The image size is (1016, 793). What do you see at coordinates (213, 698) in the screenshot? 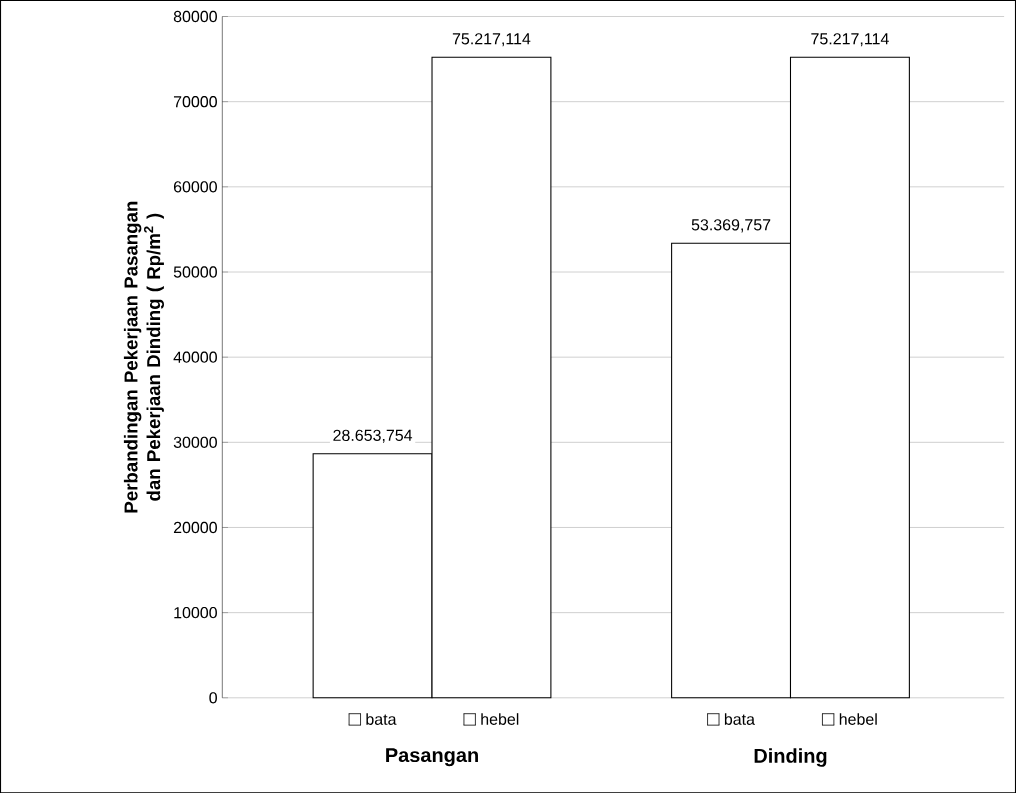
I see `y-tick-label: 0` at bounding box center [213, 698].